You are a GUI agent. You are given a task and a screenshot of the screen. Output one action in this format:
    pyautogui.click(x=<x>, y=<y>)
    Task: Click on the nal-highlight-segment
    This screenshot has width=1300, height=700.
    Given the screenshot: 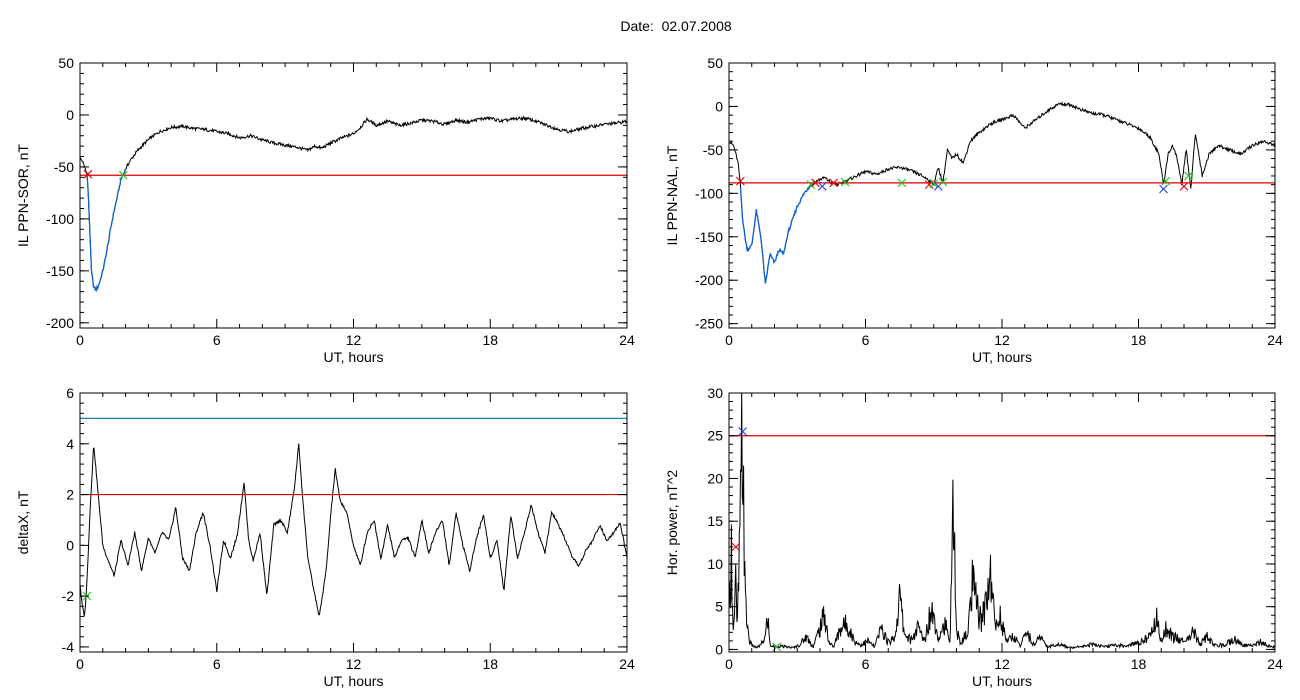 What is the action you would take?
    pyautogui.click(x=776, y=233)
    